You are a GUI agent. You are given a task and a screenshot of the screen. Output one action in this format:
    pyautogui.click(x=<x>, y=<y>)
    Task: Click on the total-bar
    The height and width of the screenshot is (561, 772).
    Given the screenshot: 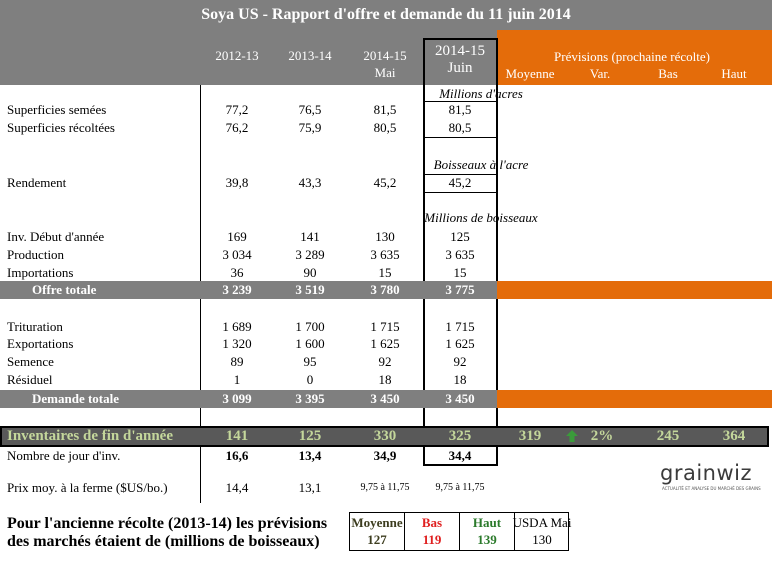 What is the action you would take?
    pyautogui.click(x=248, y=290)
    